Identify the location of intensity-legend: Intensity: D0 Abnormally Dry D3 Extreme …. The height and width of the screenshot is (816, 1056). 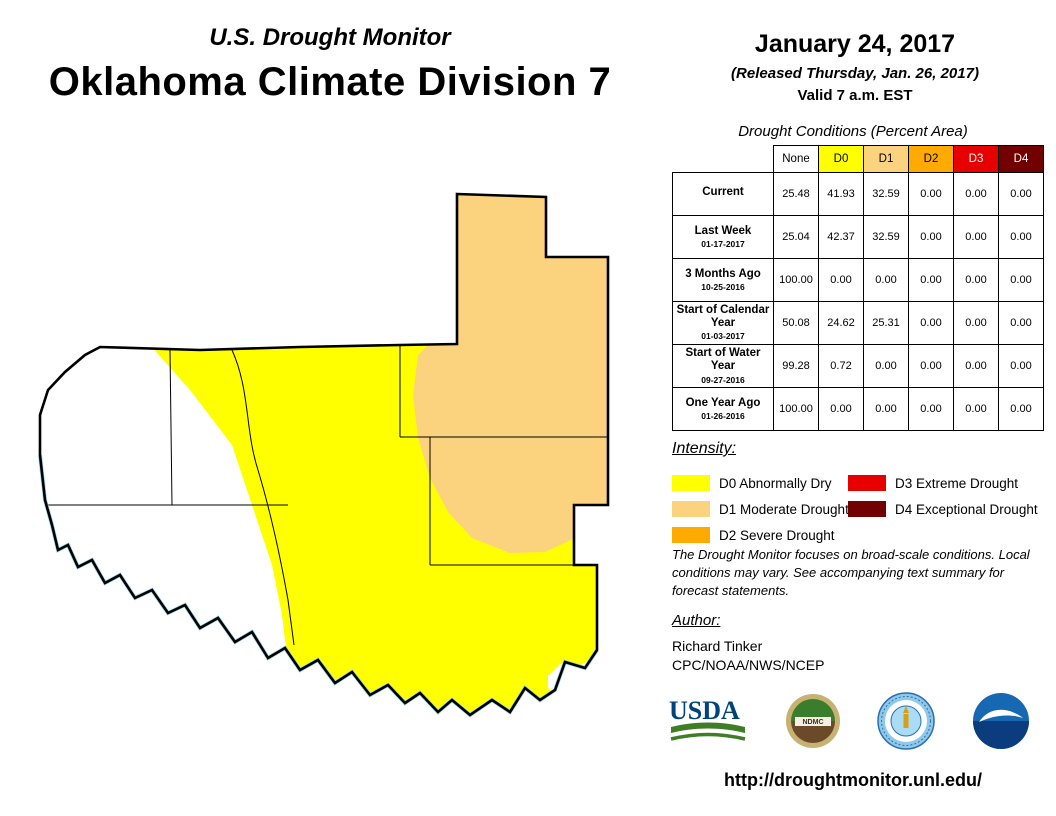
(864, 494).